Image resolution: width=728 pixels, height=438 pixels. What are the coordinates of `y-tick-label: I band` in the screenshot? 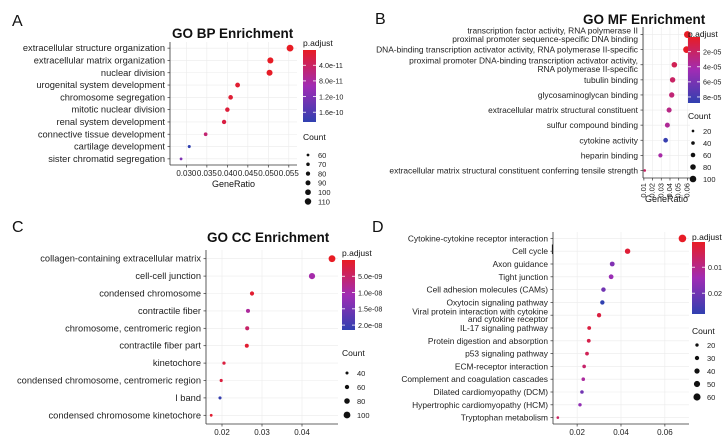 It's located at (188, 398).